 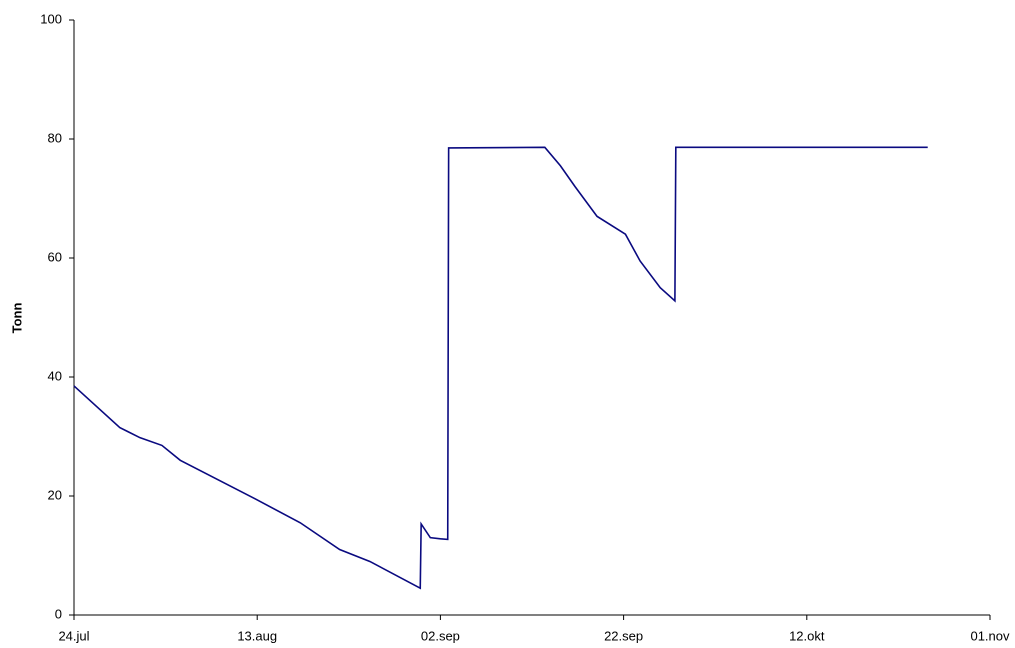 I want to click on x-tick-label: 02.sep, so click(x=440, y=635).